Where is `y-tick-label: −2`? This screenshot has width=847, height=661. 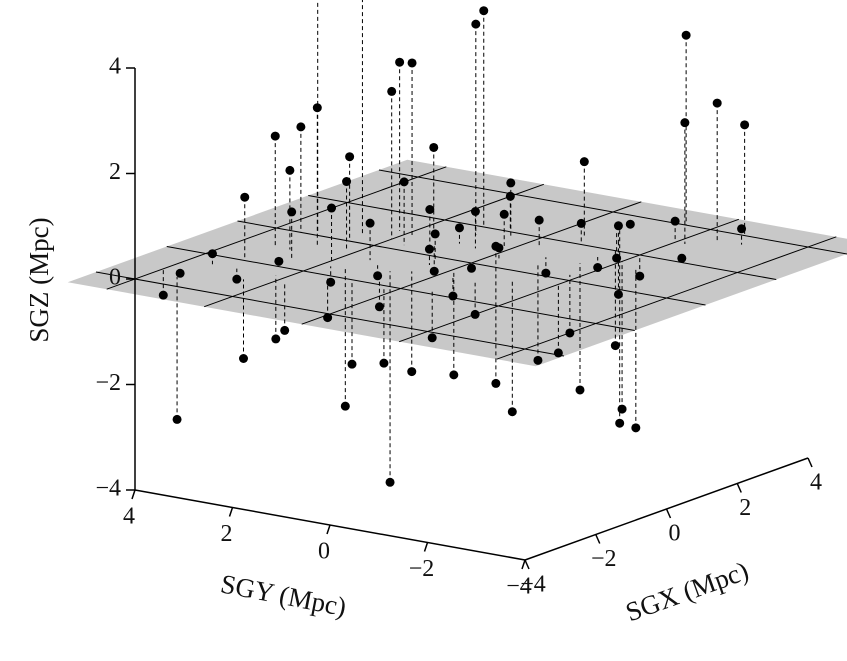 y-tick-label: −2 is located at coordinates (422, 569).